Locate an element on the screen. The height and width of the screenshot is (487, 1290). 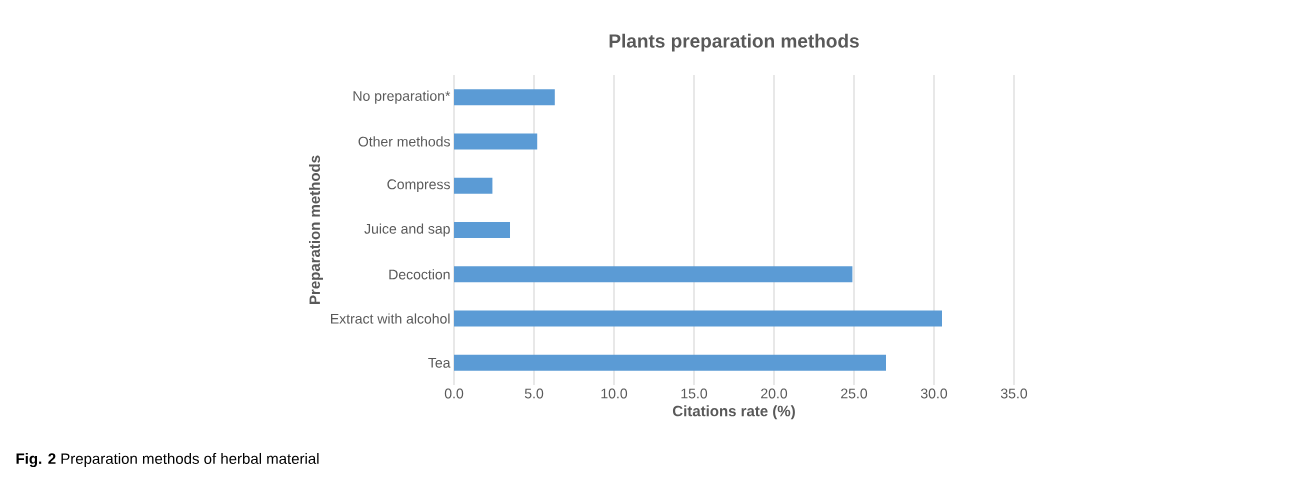
y-tick-label: Juice and sap is located at coordinates (407, 230).